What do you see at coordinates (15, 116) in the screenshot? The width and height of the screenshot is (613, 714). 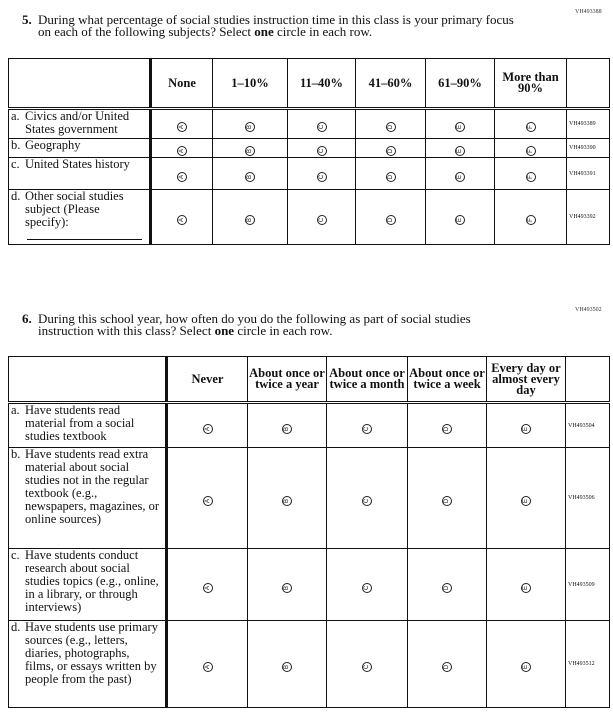 I see `row-letter: a.` at bounding box center [15, 116].